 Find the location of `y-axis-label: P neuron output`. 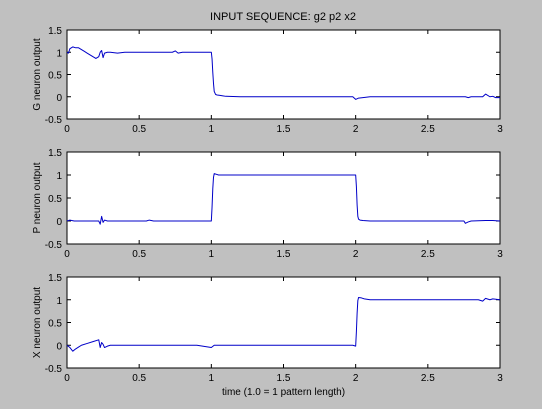

y-axis-label: P neuron output is located at coordinates (37, 197).